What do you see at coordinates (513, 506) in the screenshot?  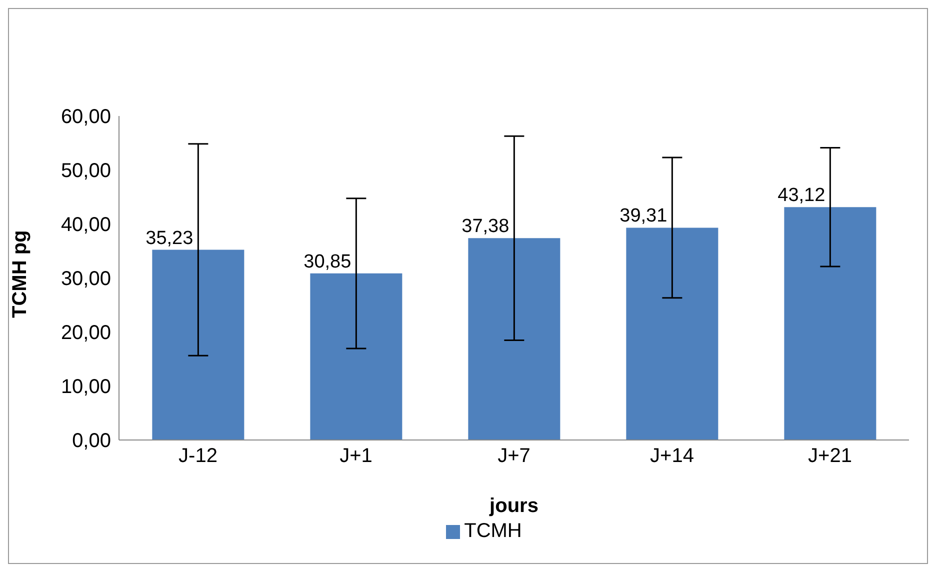 I see `x-axis-title: jours` at bounding box center [513, 506].